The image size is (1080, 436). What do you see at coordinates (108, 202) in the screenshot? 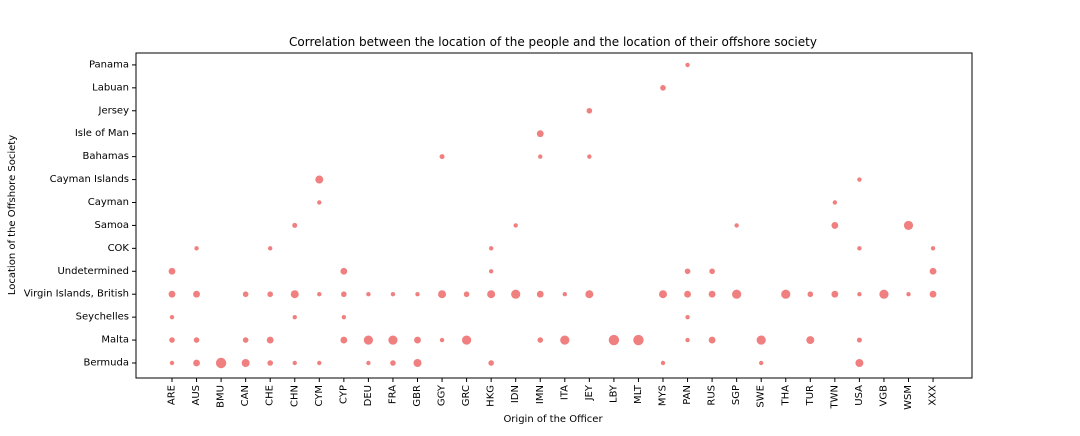
I see `y-tick-label: Cayman` at bounding box center [108, 202].